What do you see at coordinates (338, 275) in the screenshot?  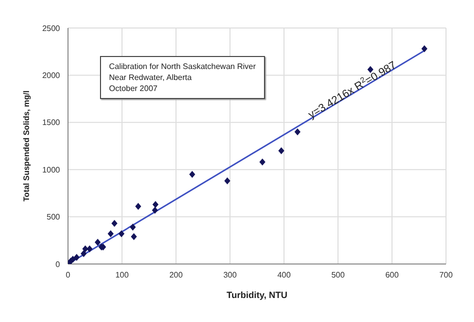 I see `x-tick-label: 500` at bounding box center [338, 275].